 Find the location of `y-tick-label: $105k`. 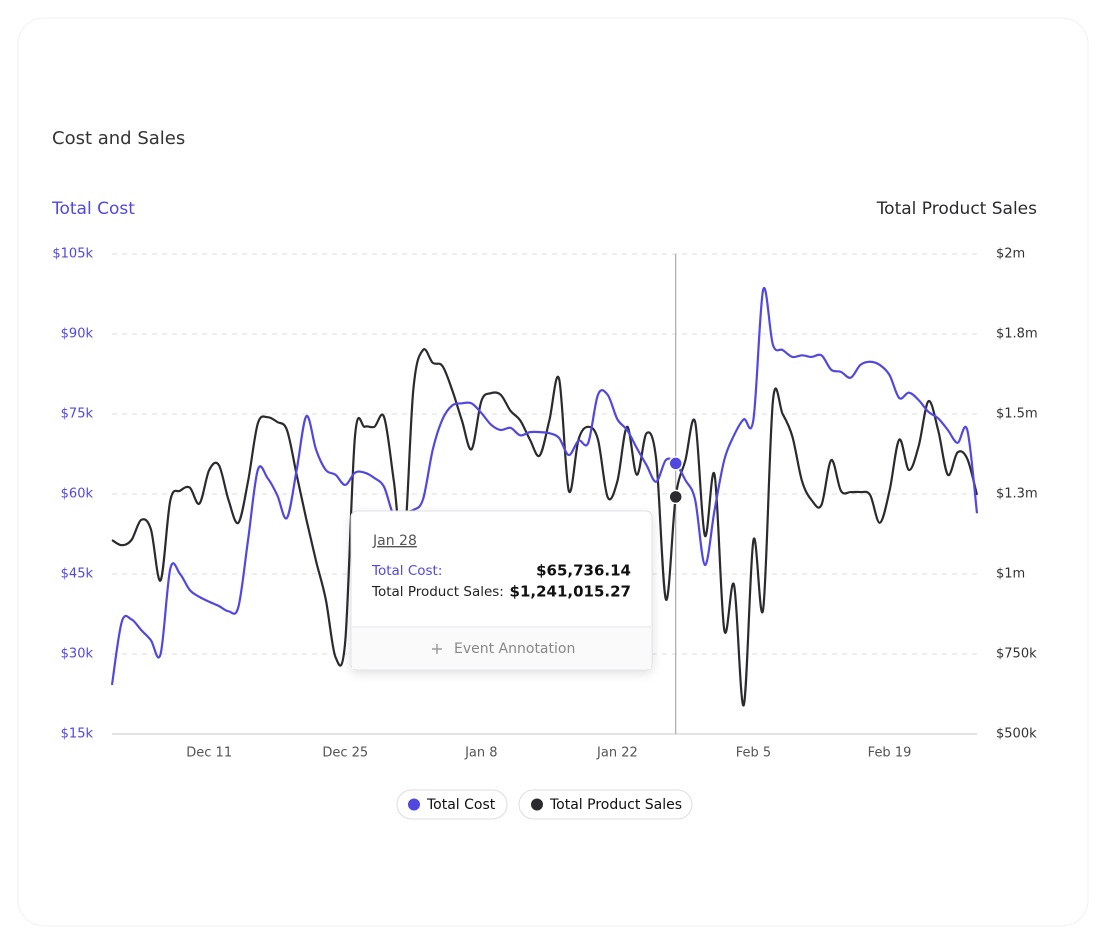

y-tick-label: $105k is located at coordinates (72, 254).